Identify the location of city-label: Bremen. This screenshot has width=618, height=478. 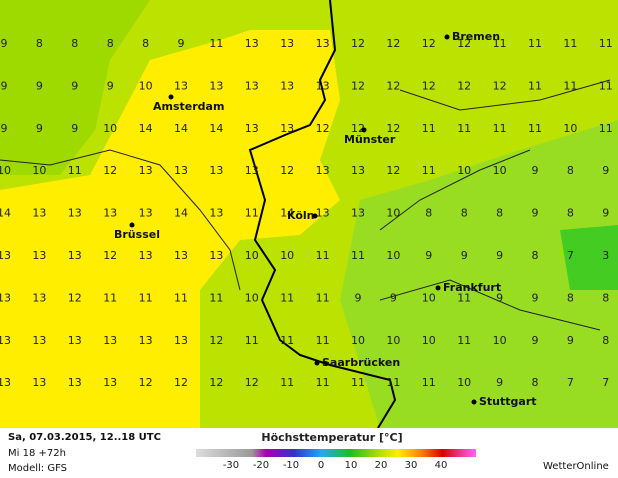
(476, 36).